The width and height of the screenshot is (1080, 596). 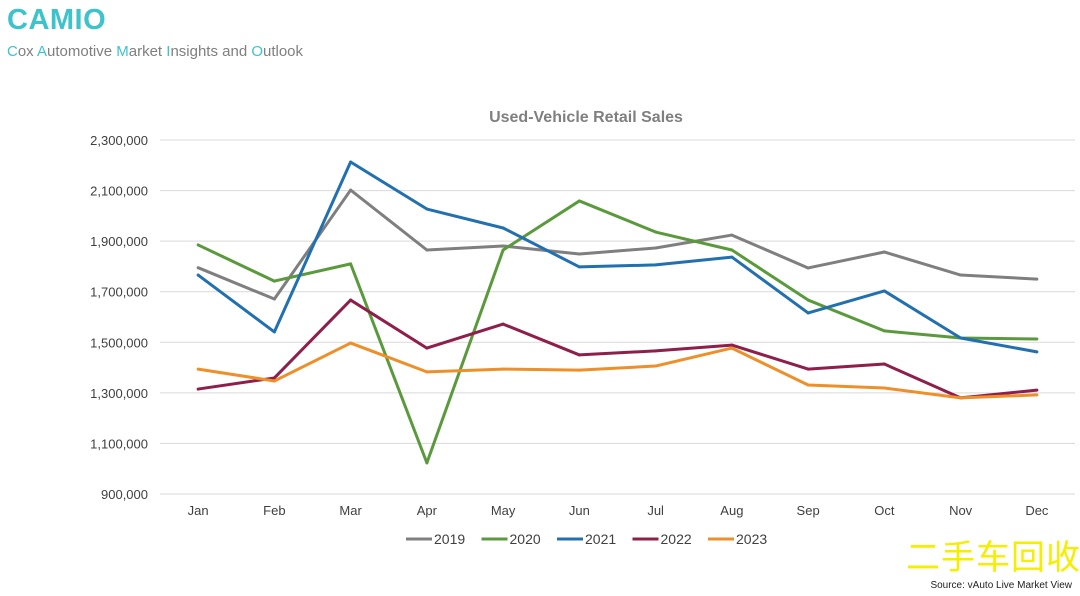 What do you see at coordinates (124, 494) in the screenshot?
I see `y-tick-label: 900,000` at bounding box center [124, 494].